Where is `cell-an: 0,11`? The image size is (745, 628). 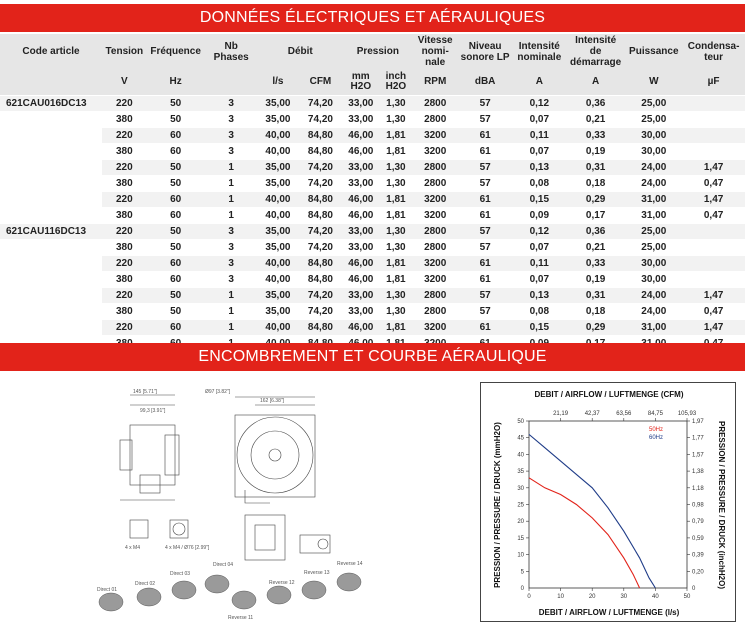
cell-an: 0,11 is located at coordinates (539, 134).